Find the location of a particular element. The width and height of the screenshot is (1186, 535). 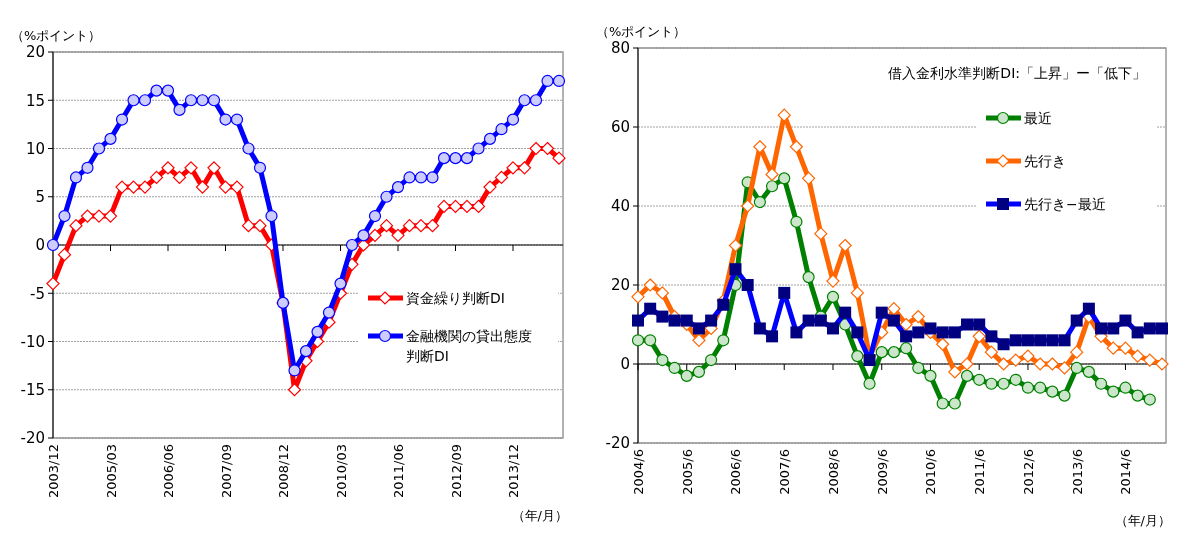

x-tick-label: 2014/6 is located at coordinates (1126, 472).